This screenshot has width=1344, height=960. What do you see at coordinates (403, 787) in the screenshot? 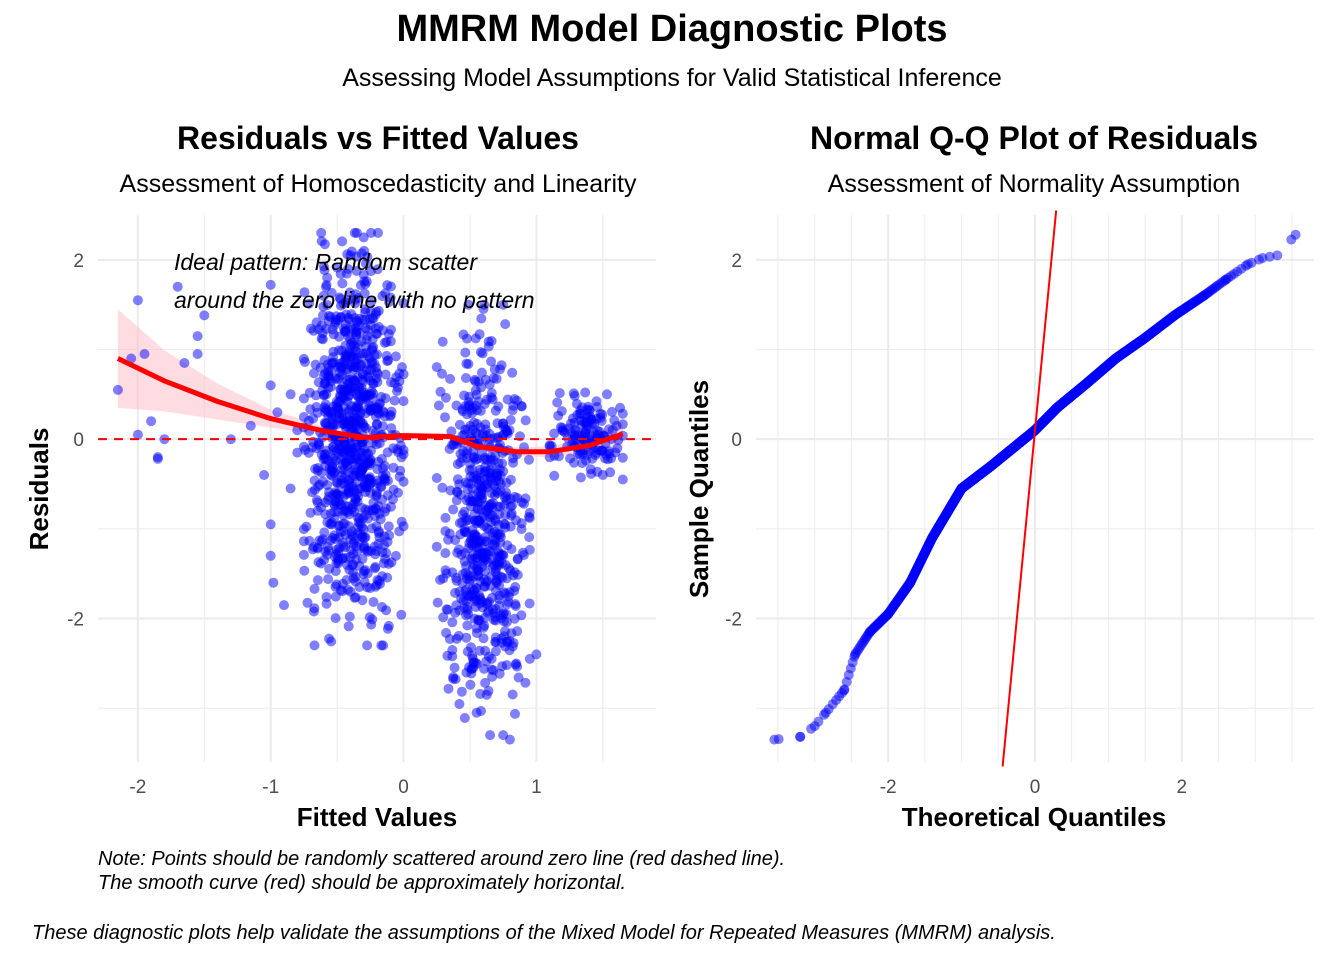
I see `residuals-x-tick-label: 0` at bounding box center [403, 787].